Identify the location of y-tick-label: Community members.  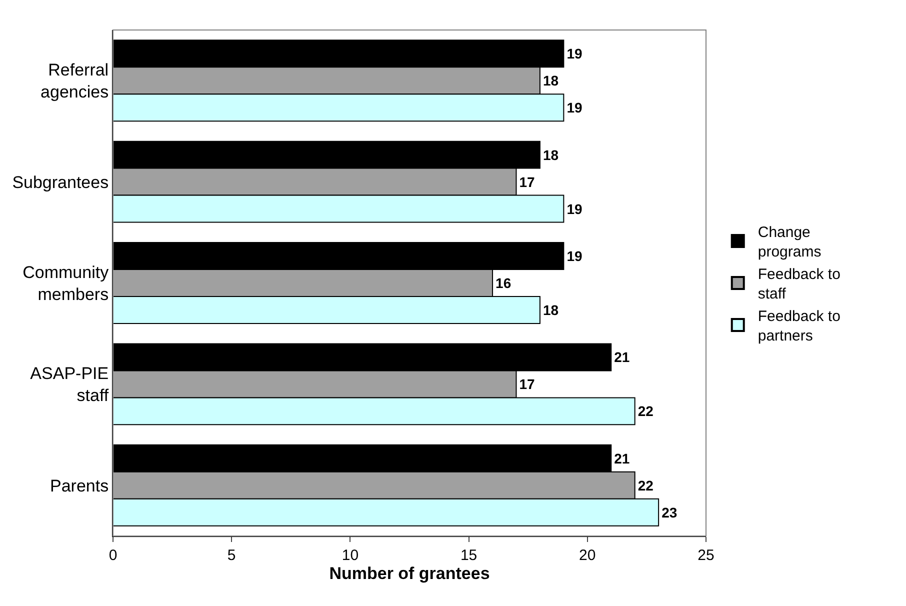
(66, 283).